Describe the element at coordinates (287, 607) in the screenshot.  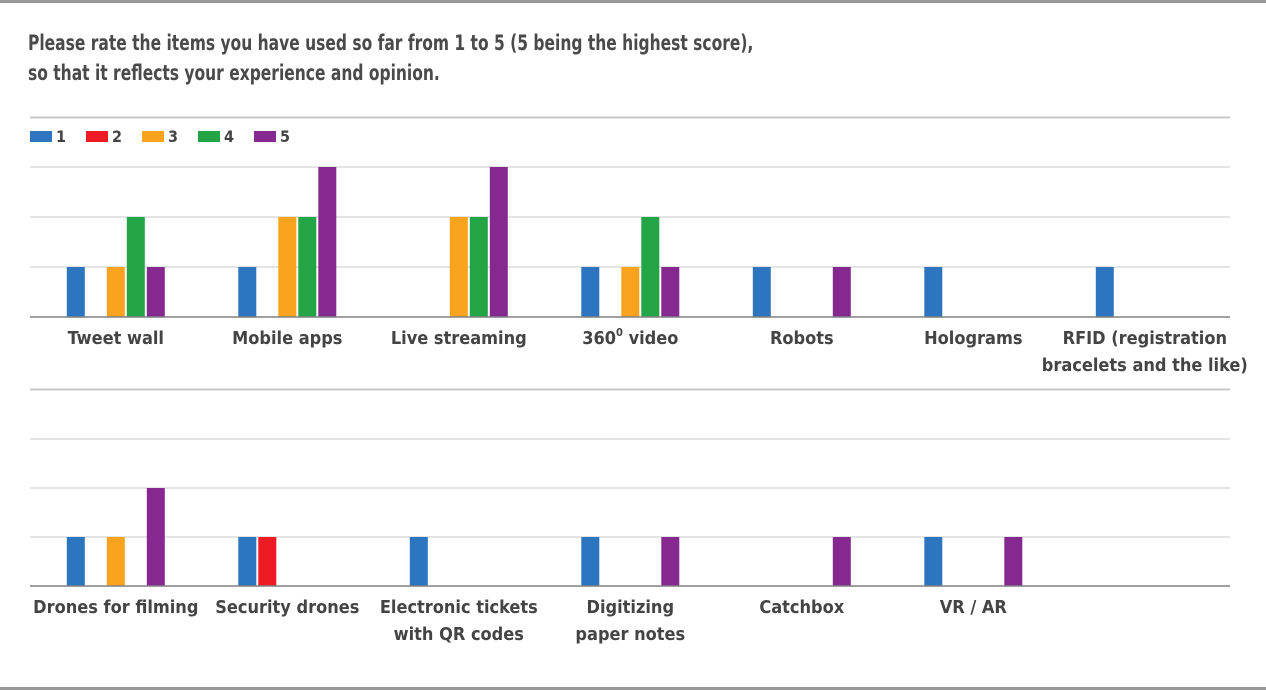
I see `category-label: Security drones` at that location.